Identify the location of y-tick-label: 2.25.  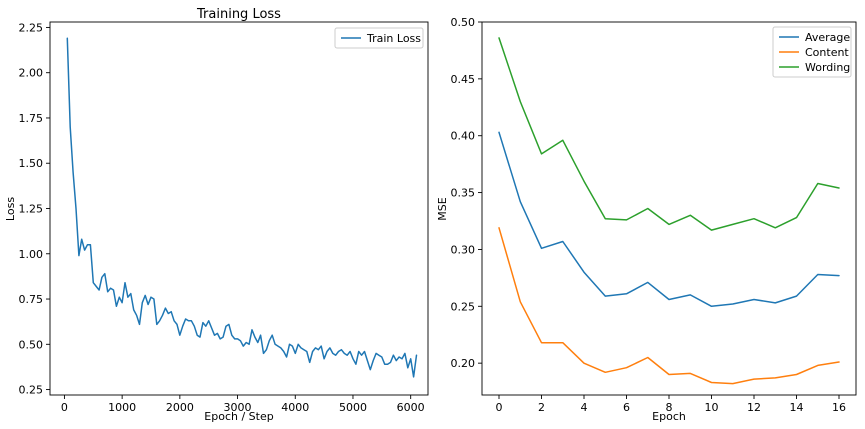
(31, 27).